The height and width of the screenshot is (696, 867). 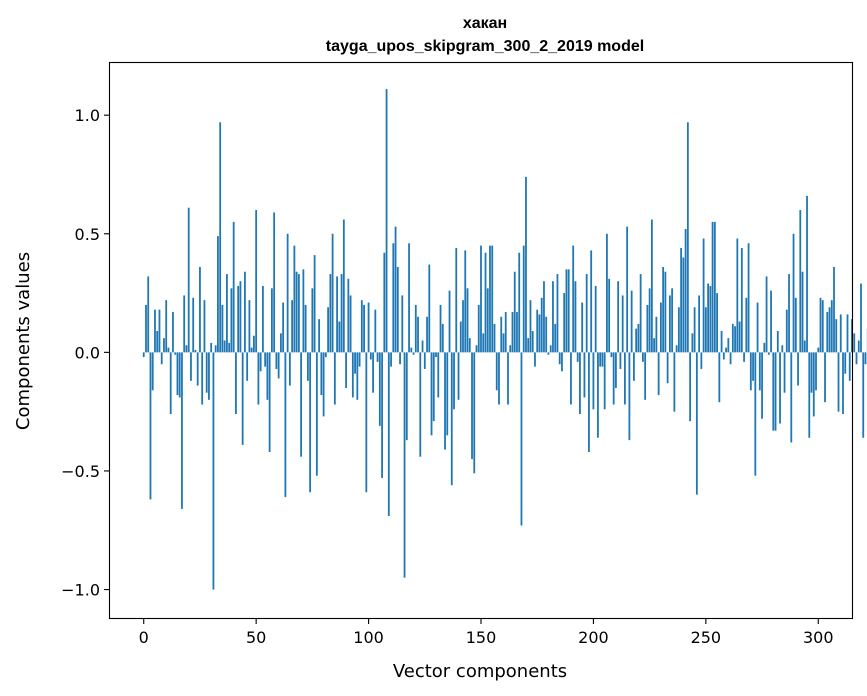 What do you see at coordinates (480, 671) in the screenshot?
I see `x-axis-label: Vector components` at bounding box center [480, 671].